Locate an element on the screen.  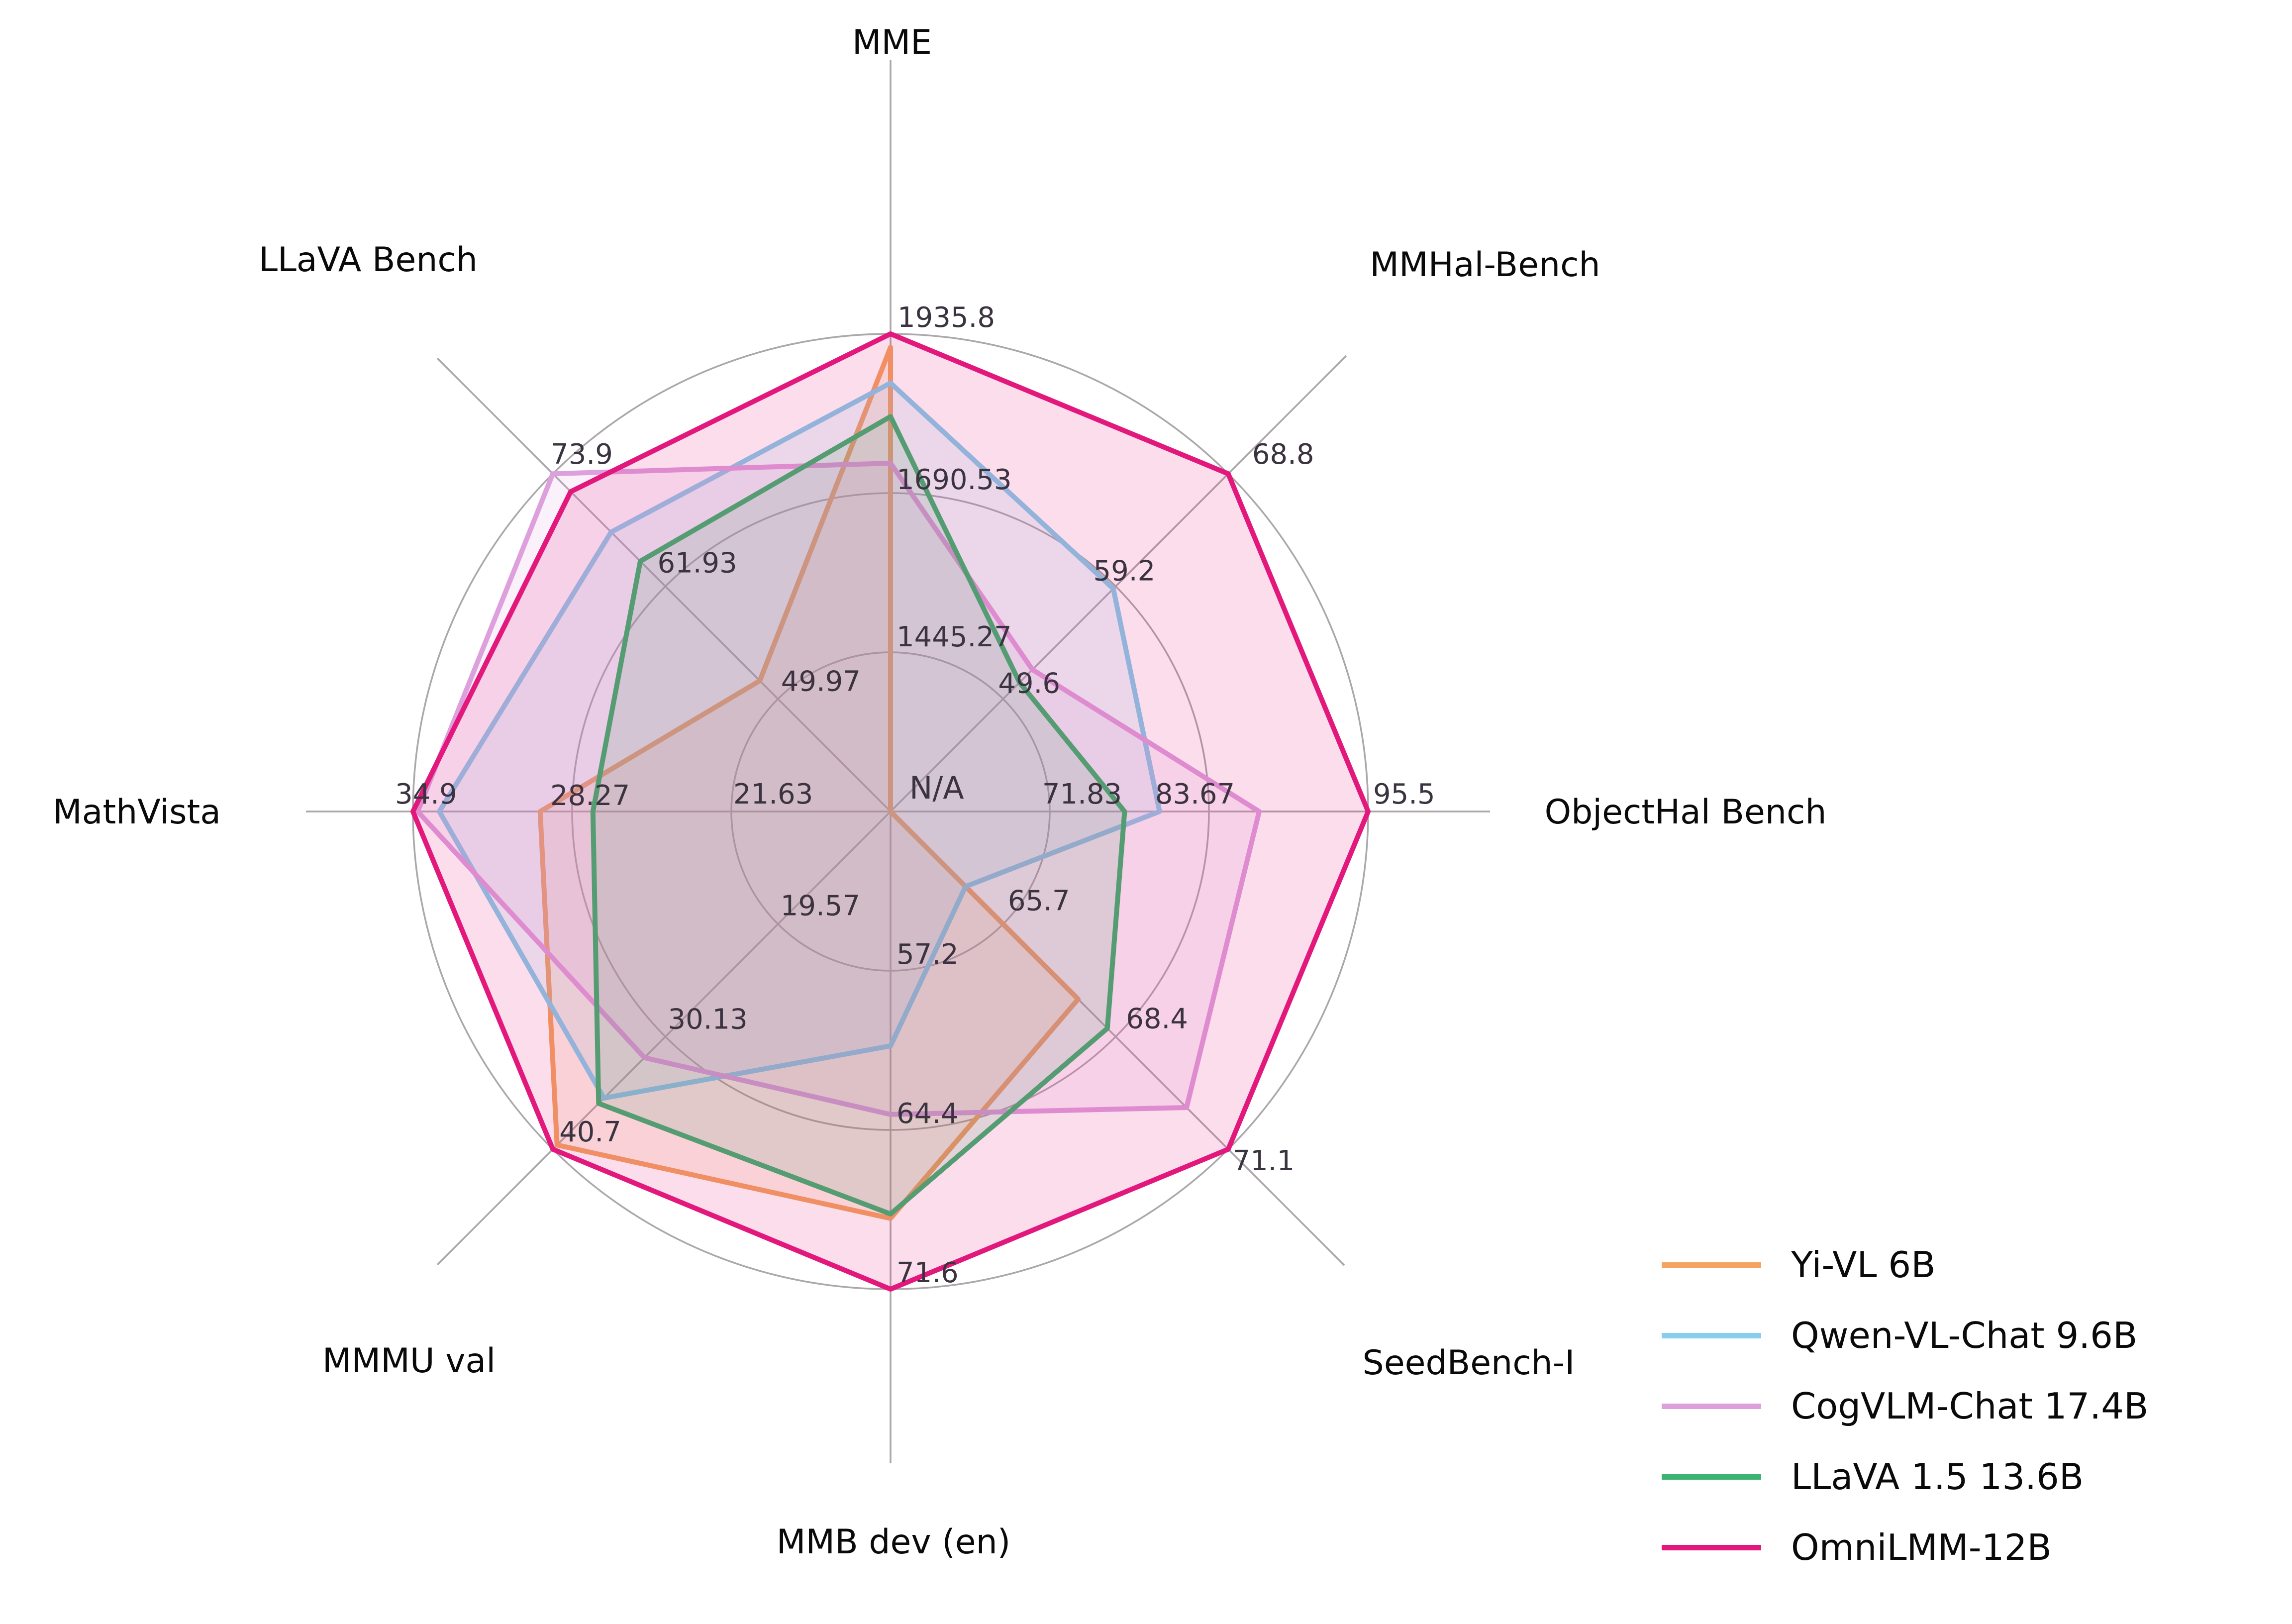
ring-label: 71.83 is located at coordinates (1082, 795).